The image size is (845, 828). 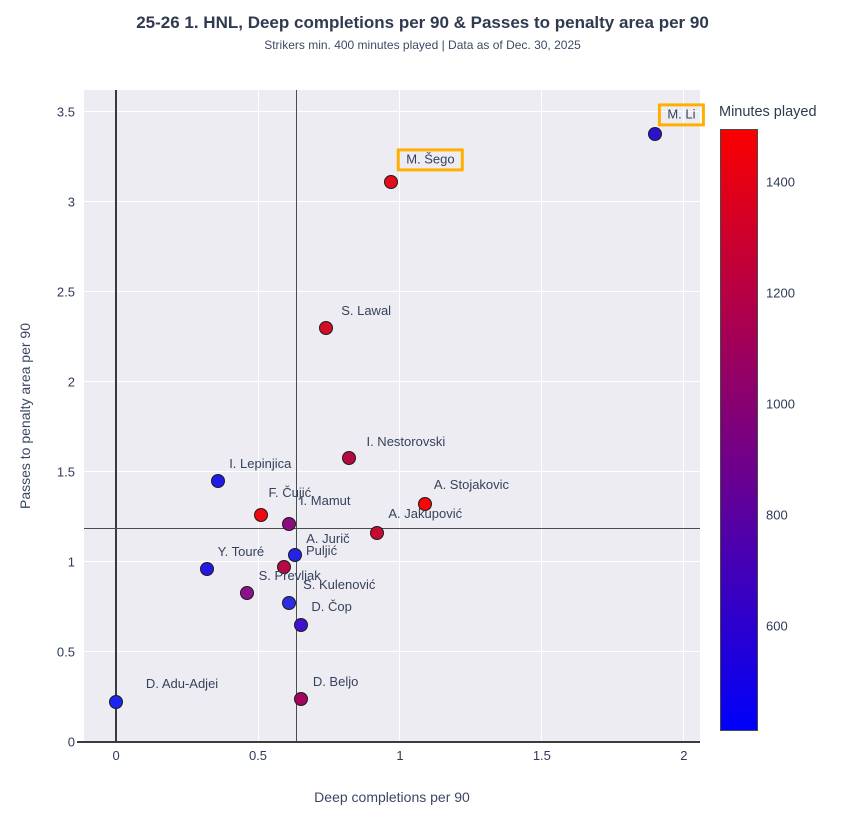 What do you see at coordinates (681, 114) in the screenshot?
I see `data-point-label: M. Li` at bounding box center [681, 114].